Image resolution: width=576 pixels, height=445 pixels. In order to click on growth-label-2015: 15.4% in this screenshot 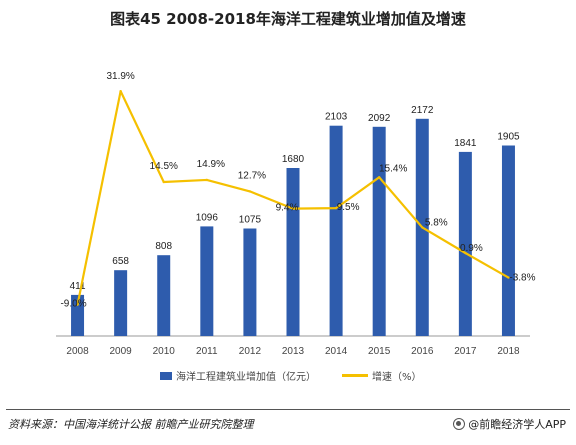, I will do `click(393, 168)`.